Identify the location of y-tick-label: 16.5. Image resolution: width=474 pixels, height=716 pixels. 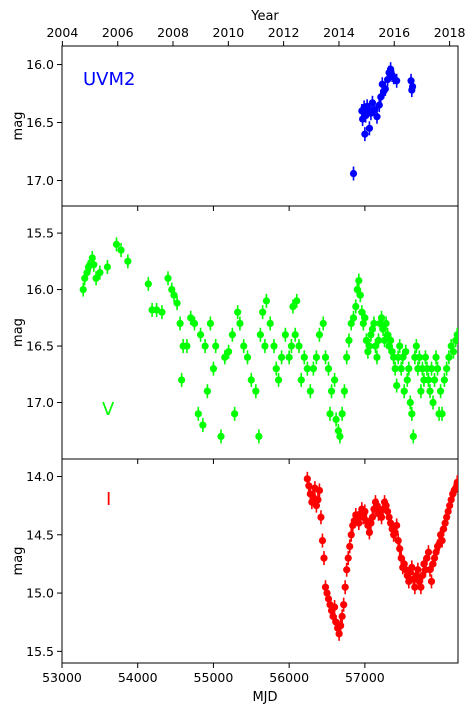
(40, 346).